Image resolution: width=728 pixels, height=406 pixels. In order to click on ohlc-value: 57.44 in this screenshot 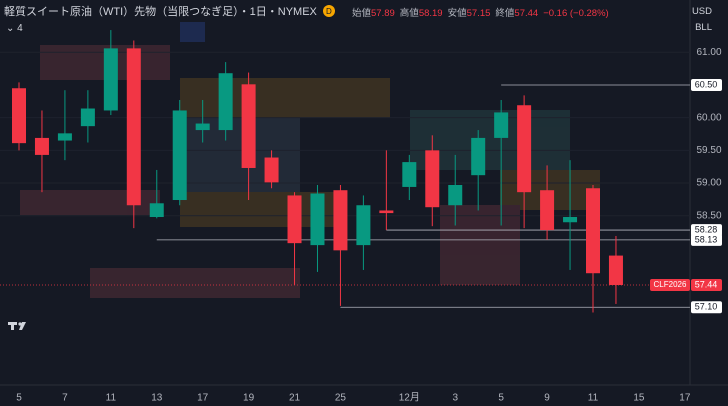, I will do `click(526, 13)`.